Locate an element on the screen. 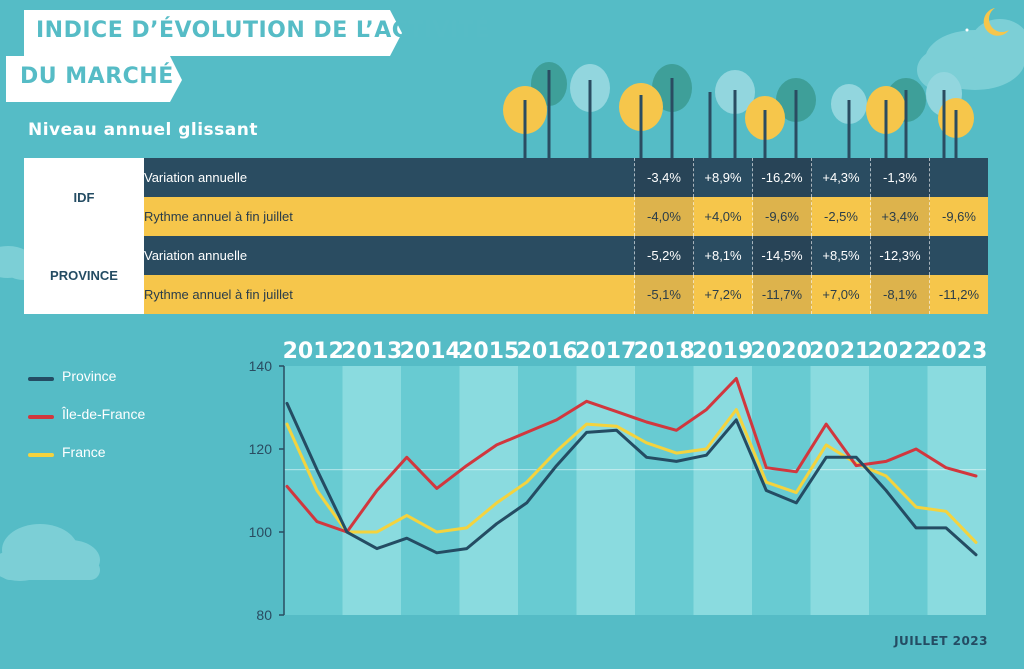 The image size is (1024, 669). x-tick-label: 2017 is located at coordinates (605, 351).